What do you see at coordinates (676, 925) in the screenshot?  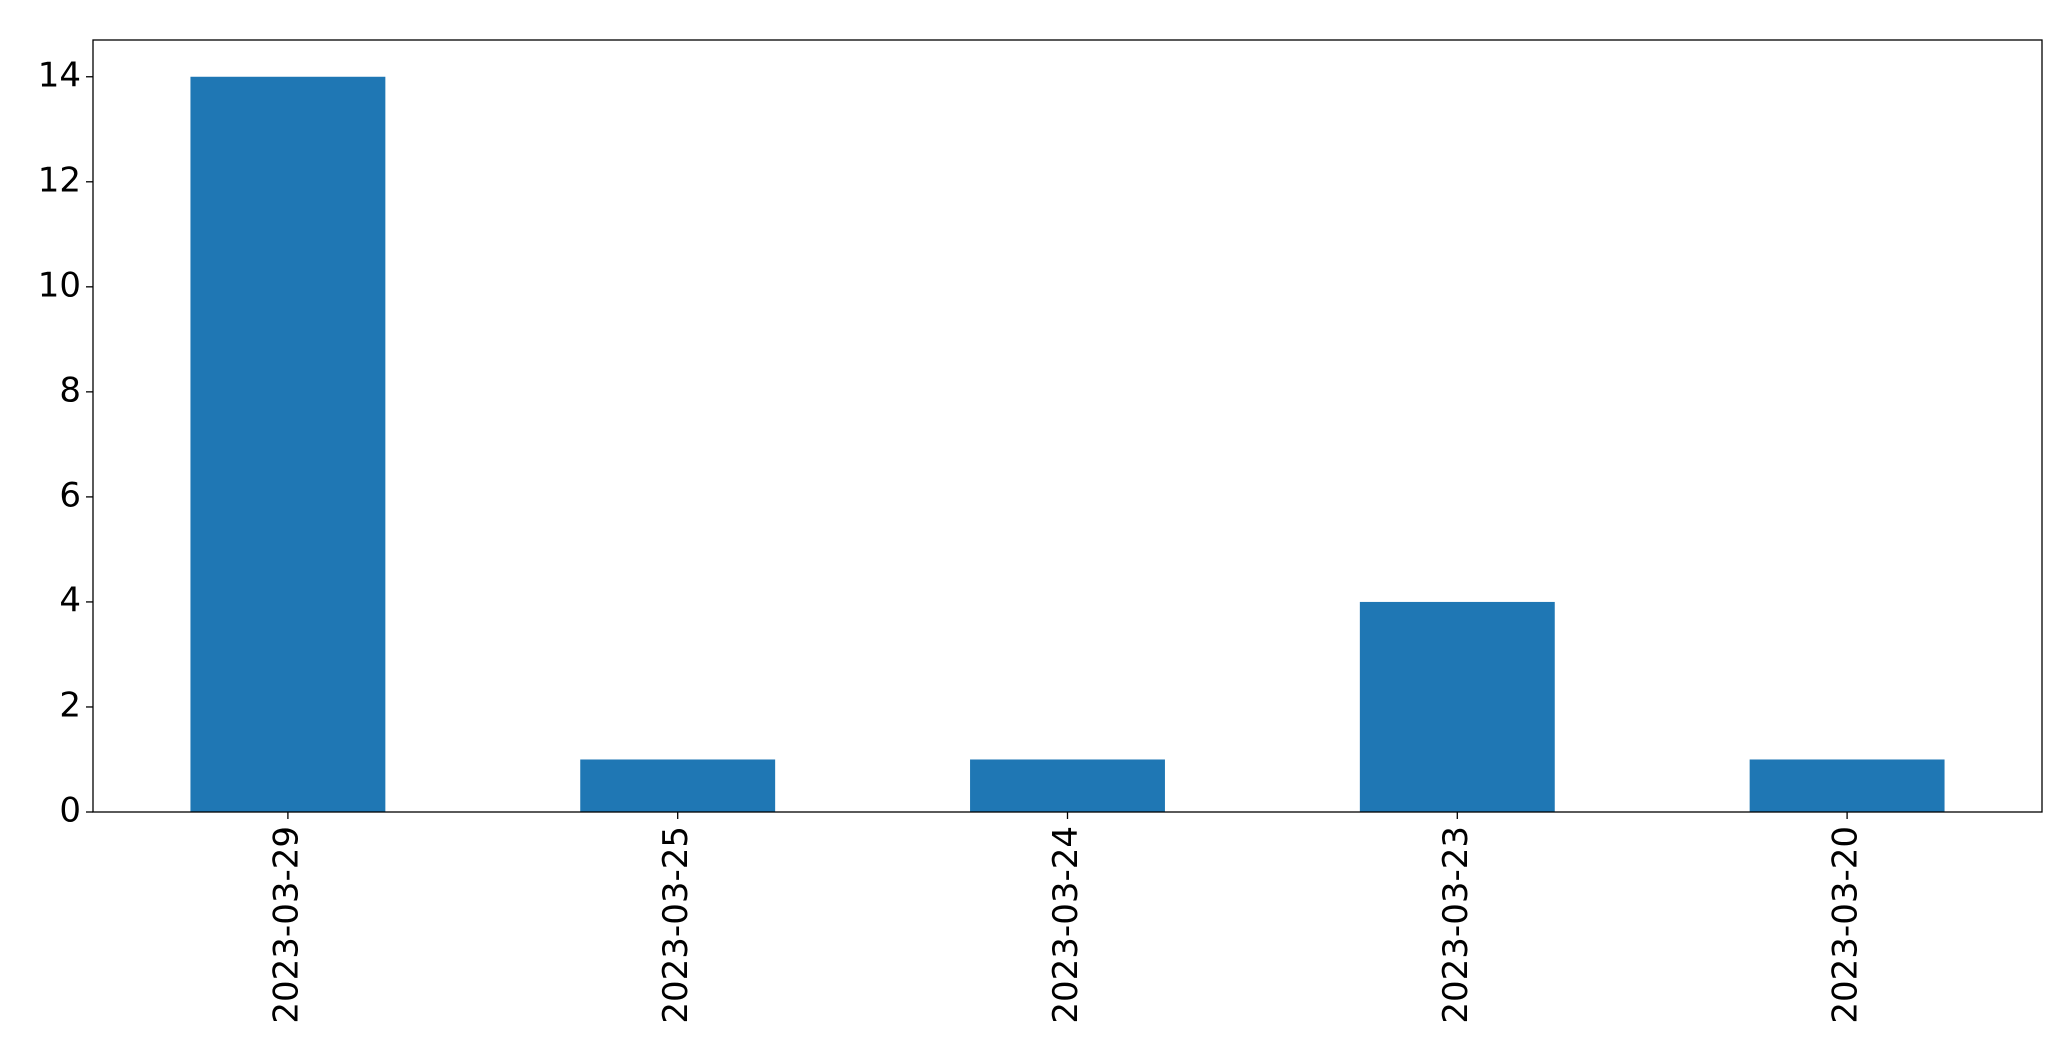 I see `x-tick-label: 2023-03-25` at bounding box center [676, 925].